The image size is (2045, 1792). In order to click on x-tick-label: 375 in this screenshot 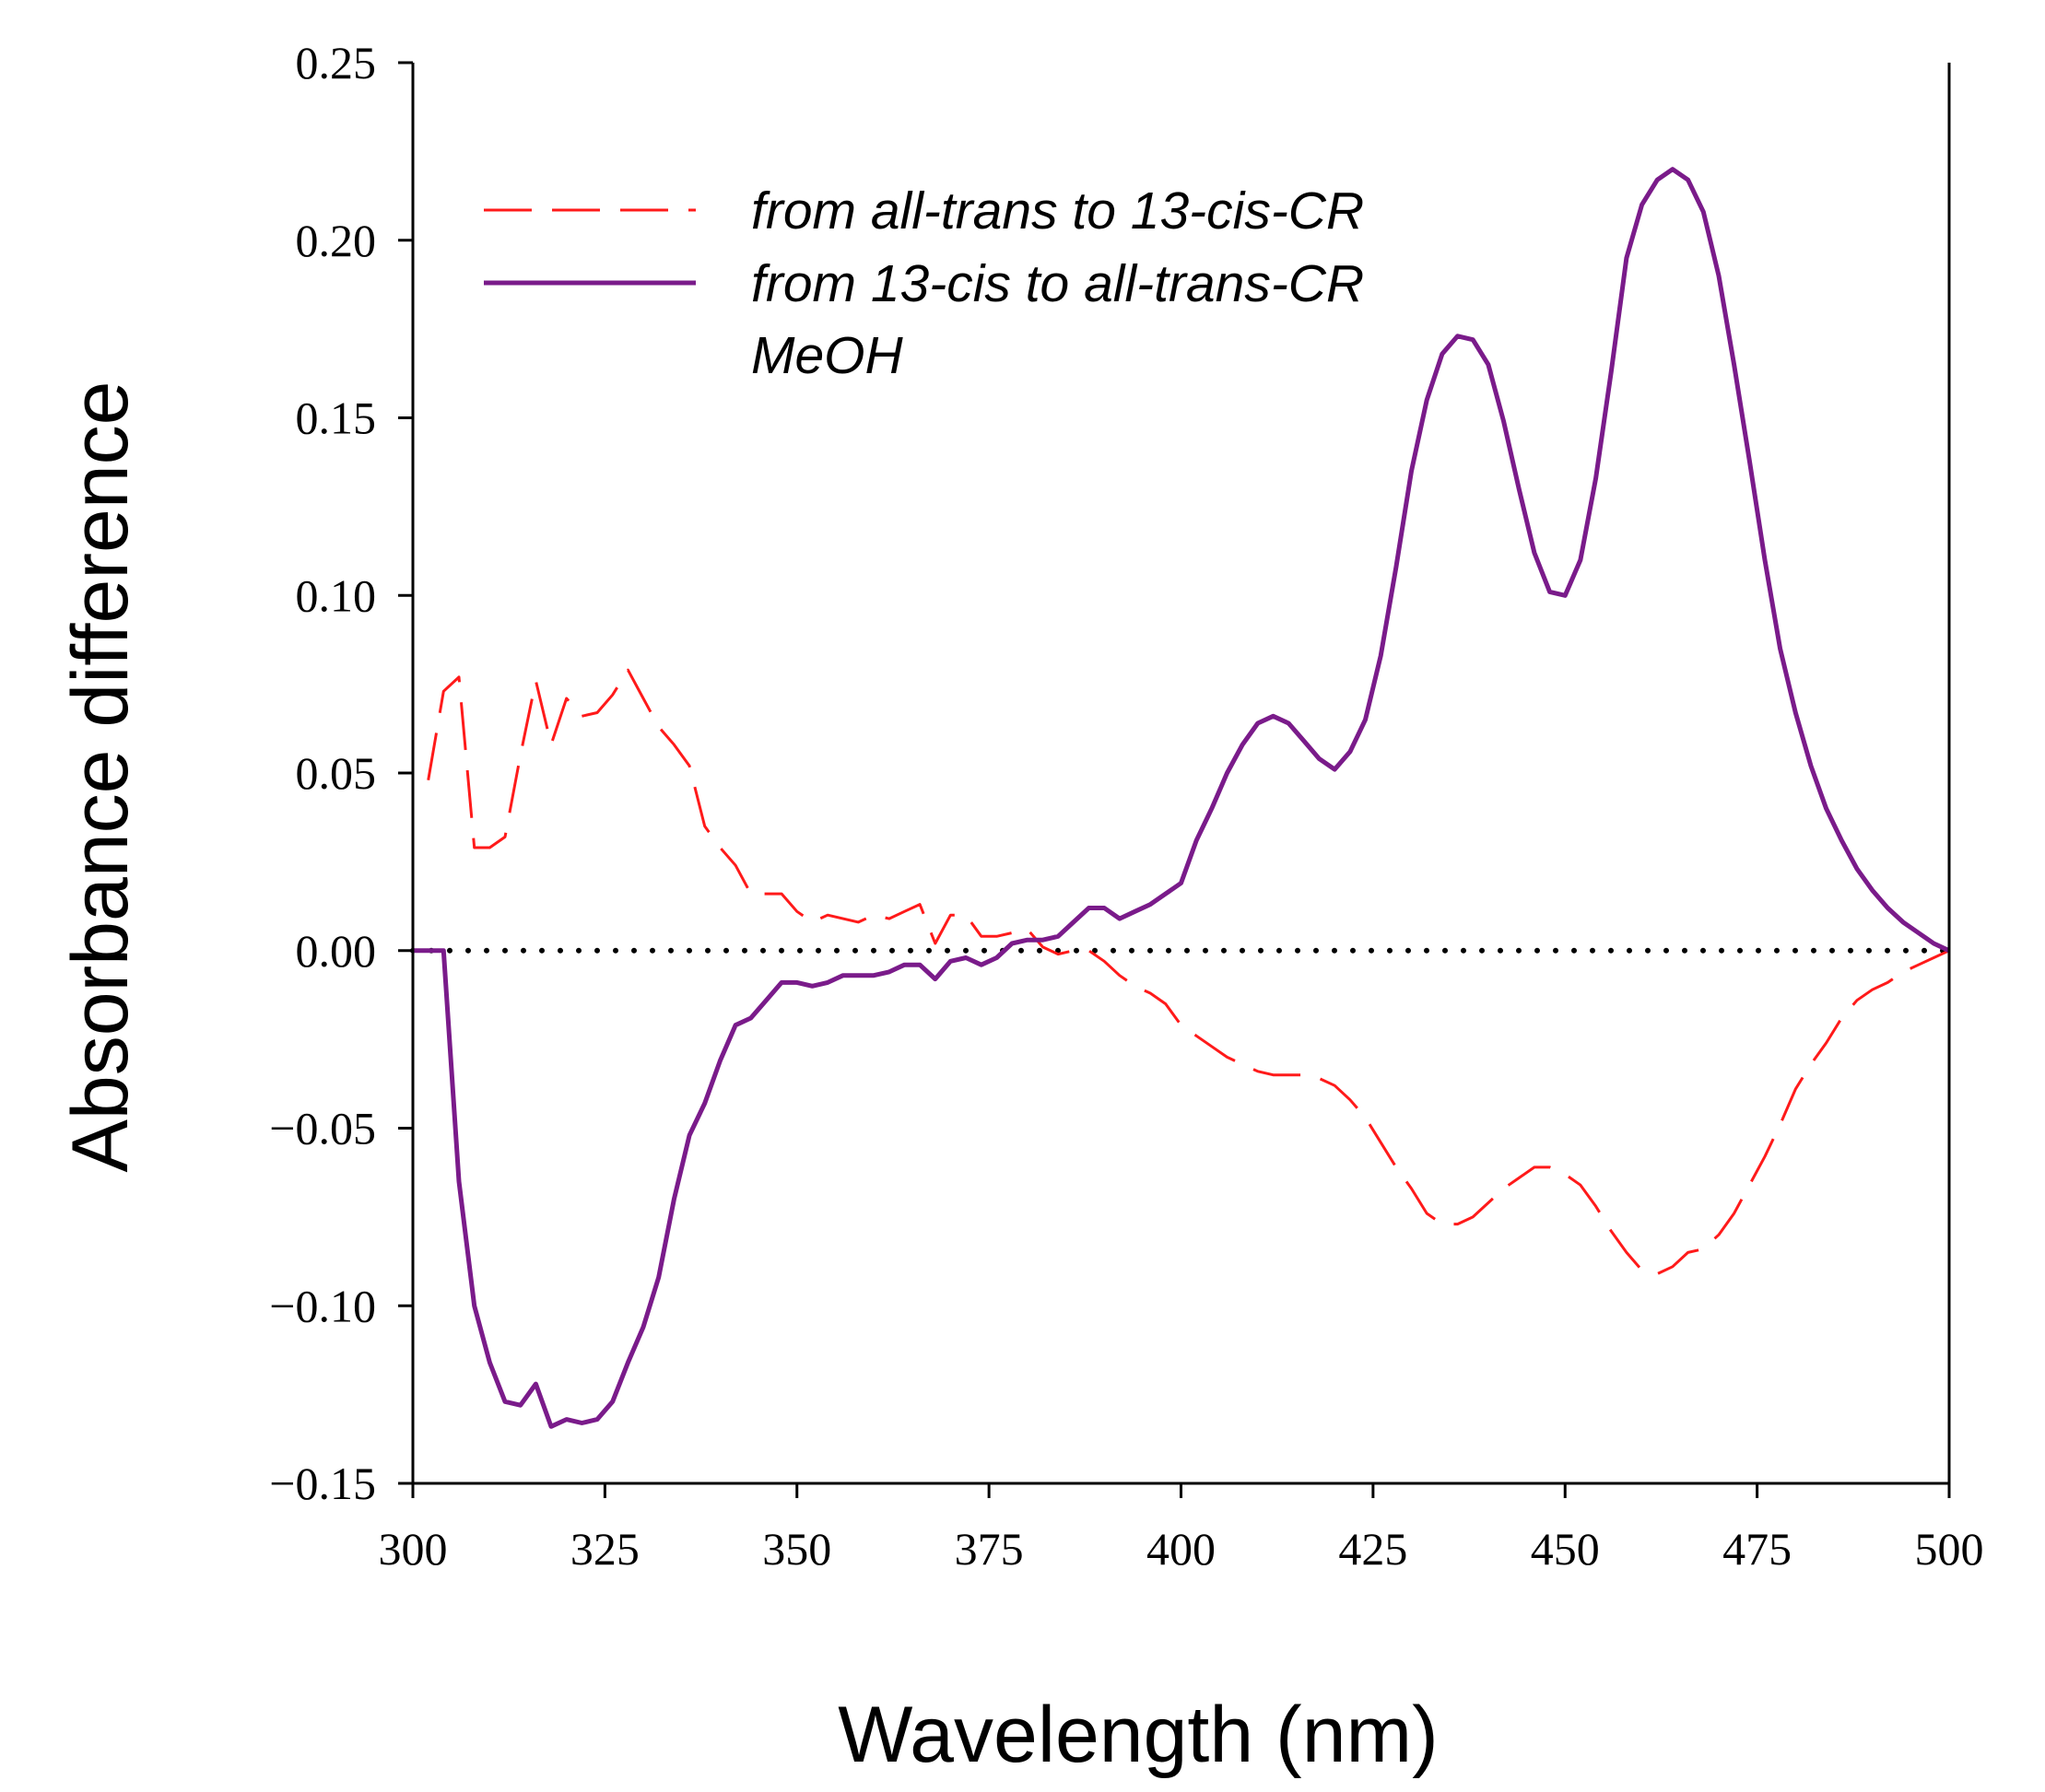, I will do `click(989, 1549)`.